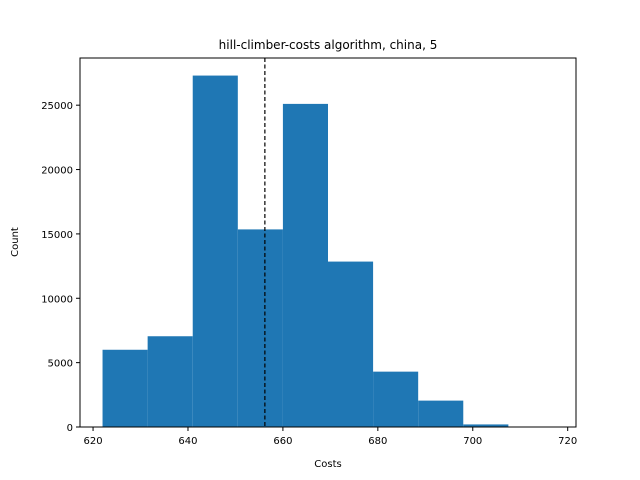 Image resolution: width=640 pixels, height=480 pixels. Describe the element at coordinates (57, 106) in the screenshot. I see `y-tick-label: 25000` at that location.